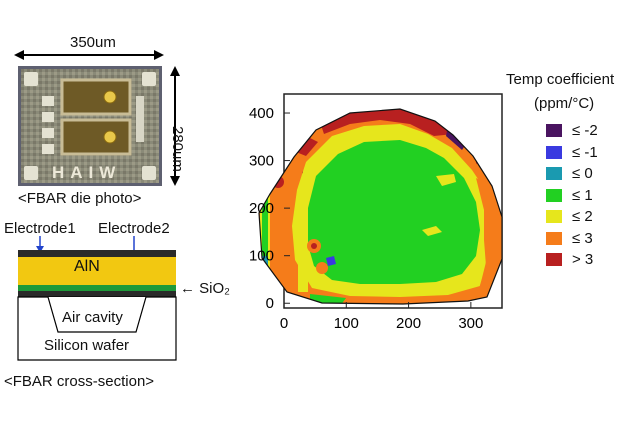 The image size is (637, 427). What do you see at coordinates (261, 256) in the screenshot?
I see `y-tick-label: 100` at bounding box center [261, 256].